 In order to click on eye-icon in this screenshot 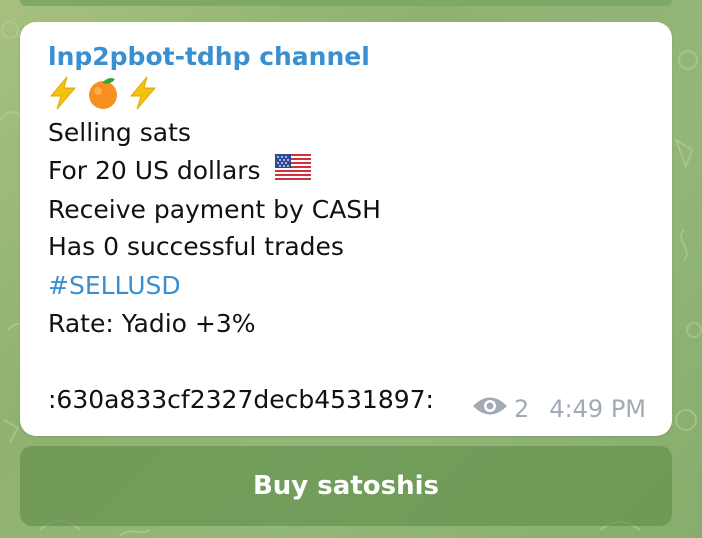, I will do `click(490, 409)`.